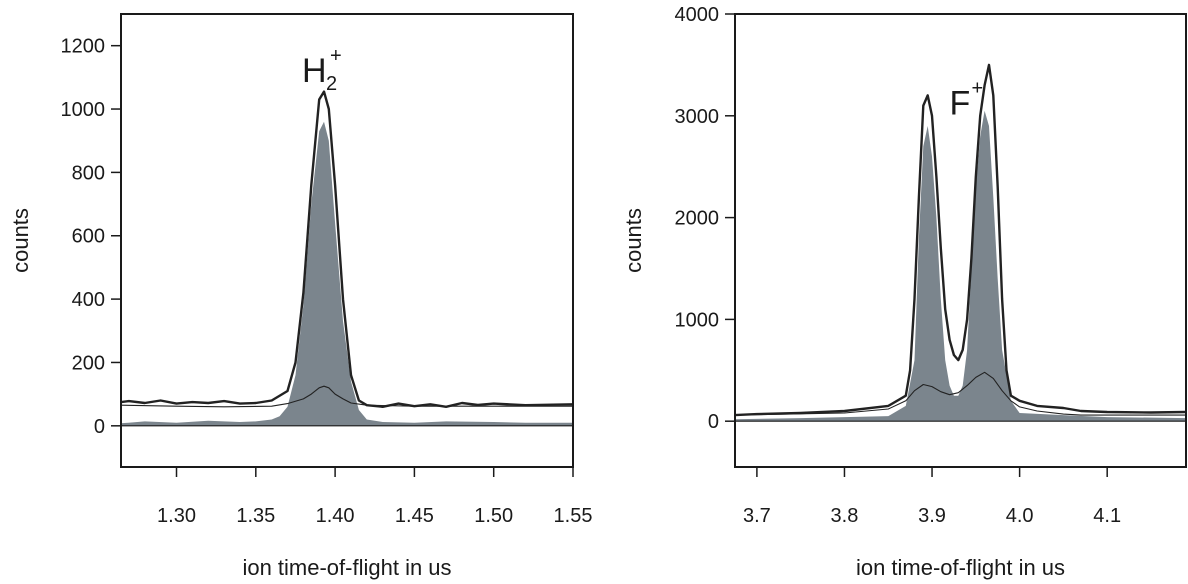  Describe the element at coordinates (414, 516) in the screenshot. I see `x-tick-label: 1.45` at that location.